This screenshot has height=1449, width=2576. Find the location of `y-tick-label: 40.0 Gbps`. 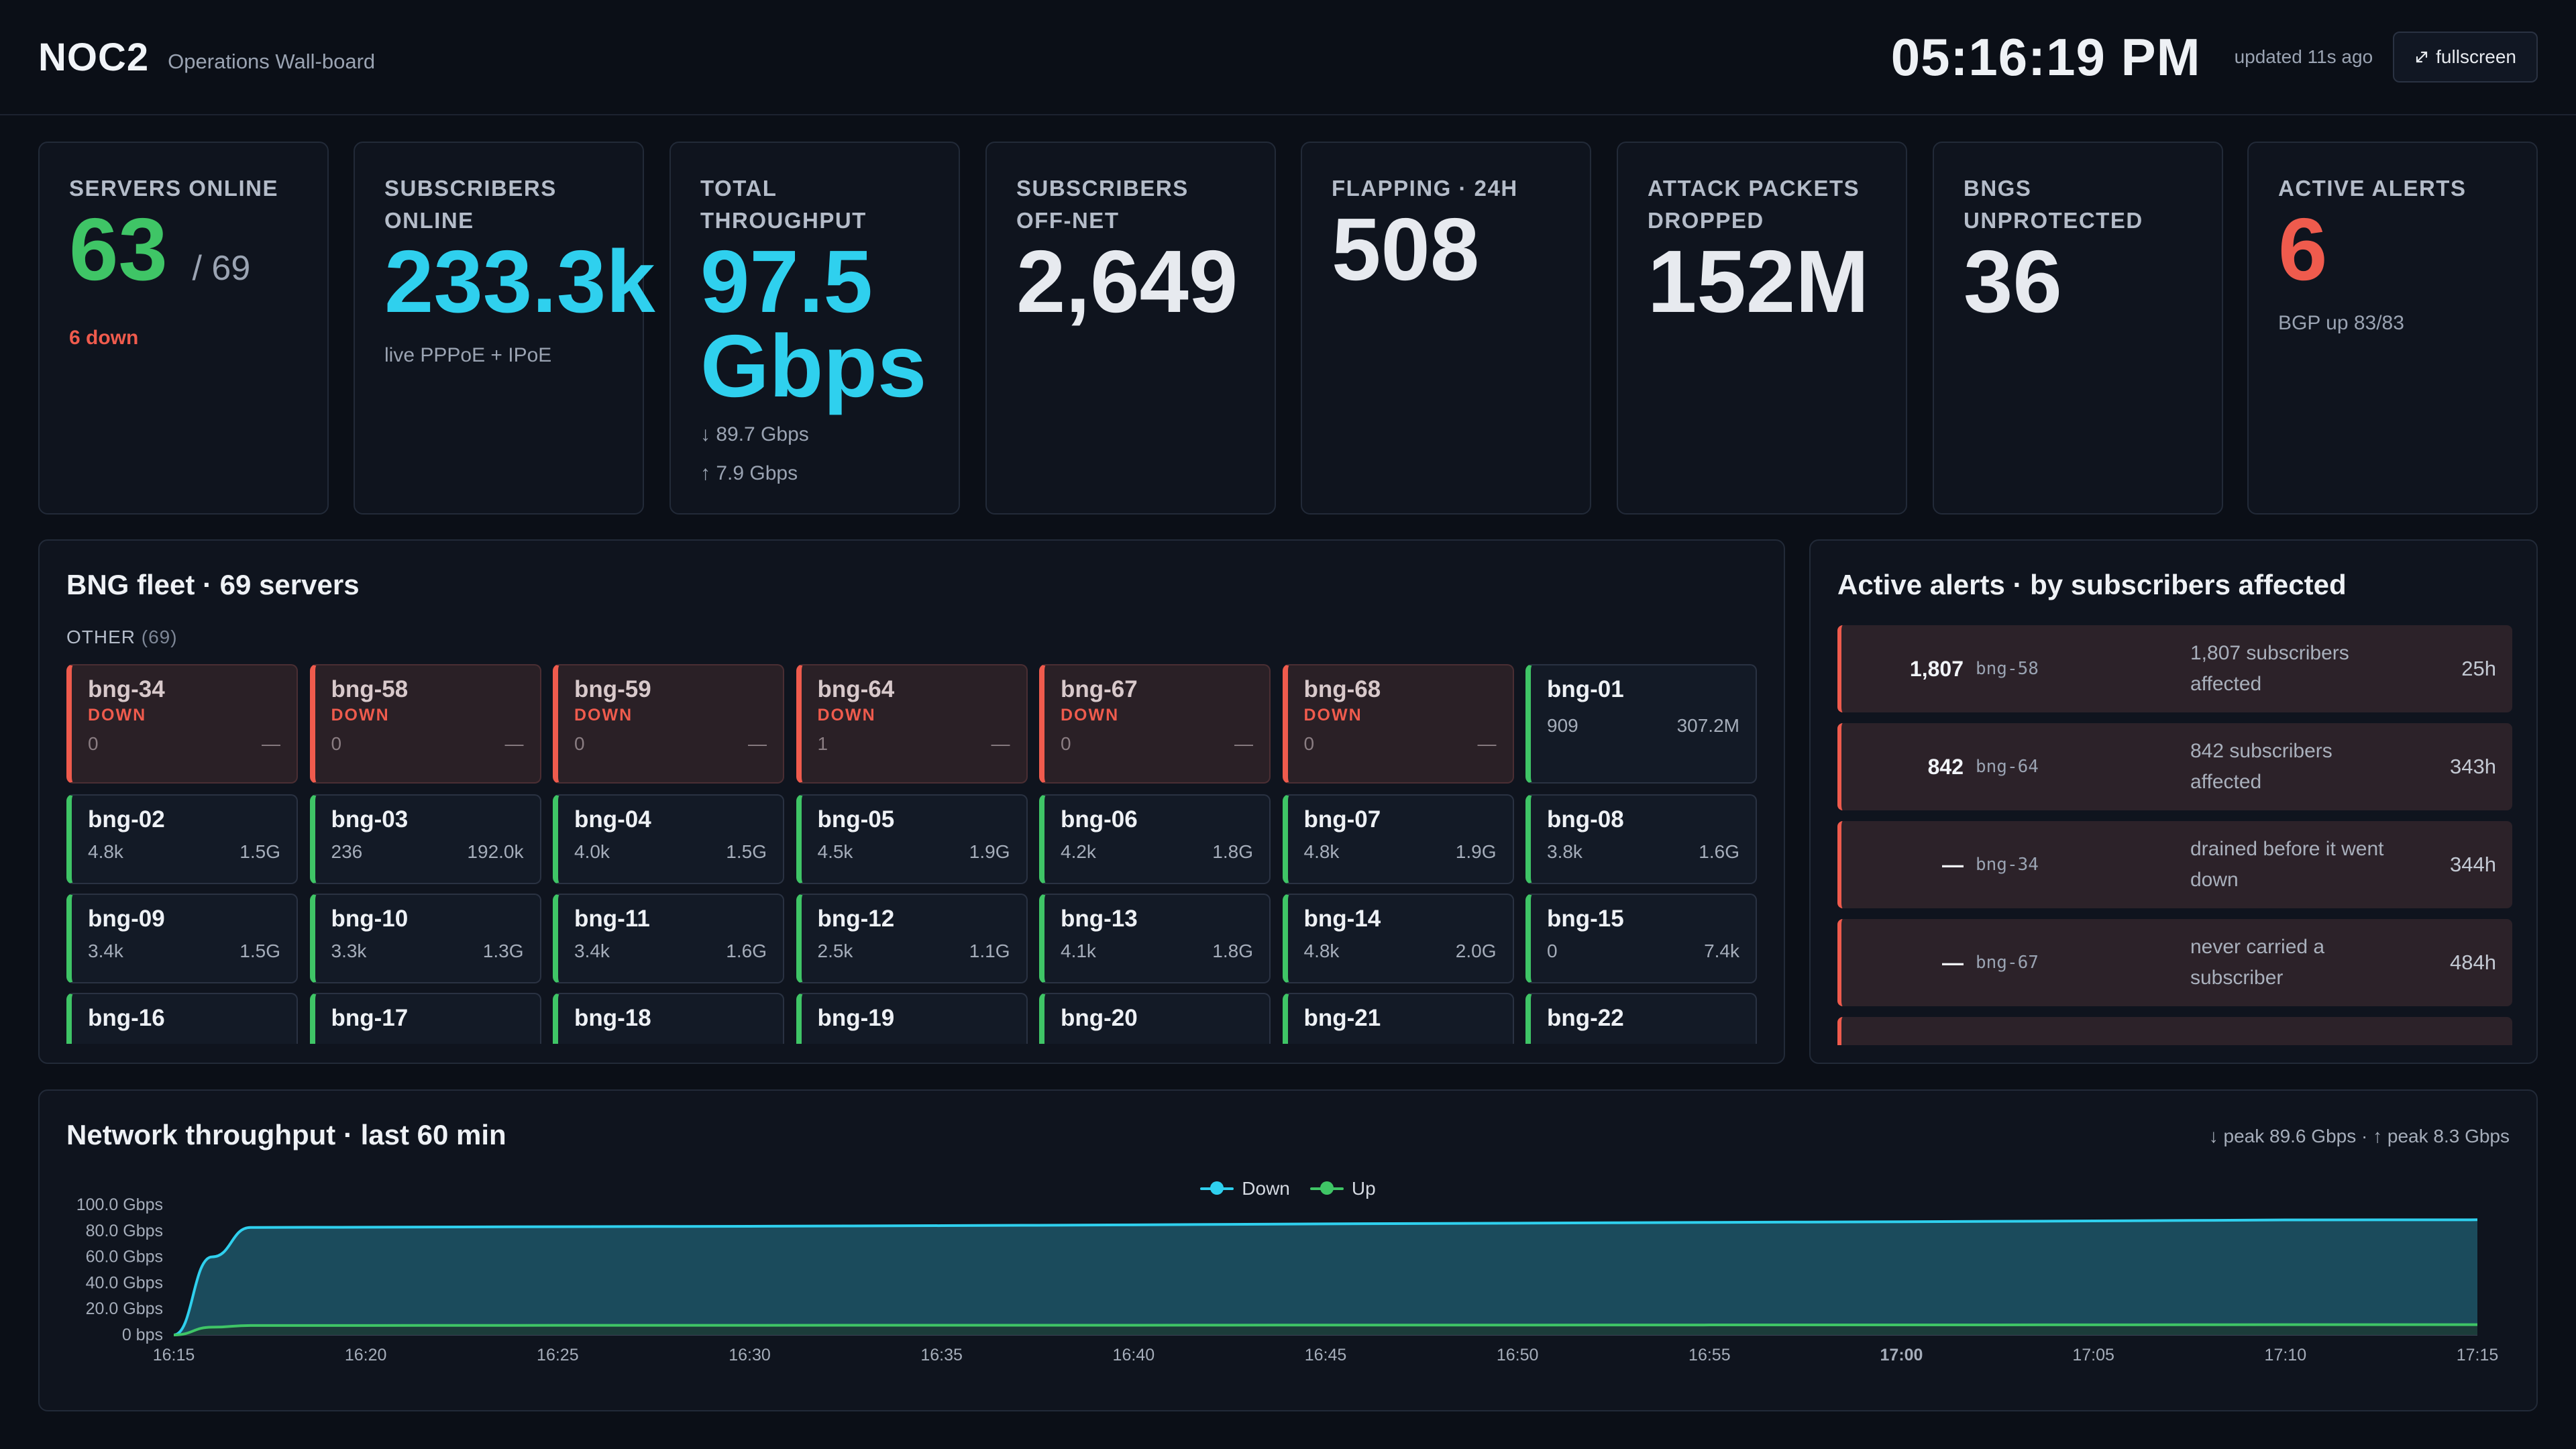

y-tick-label: 40.0 Gbps is located at coordinates (124, 1282).